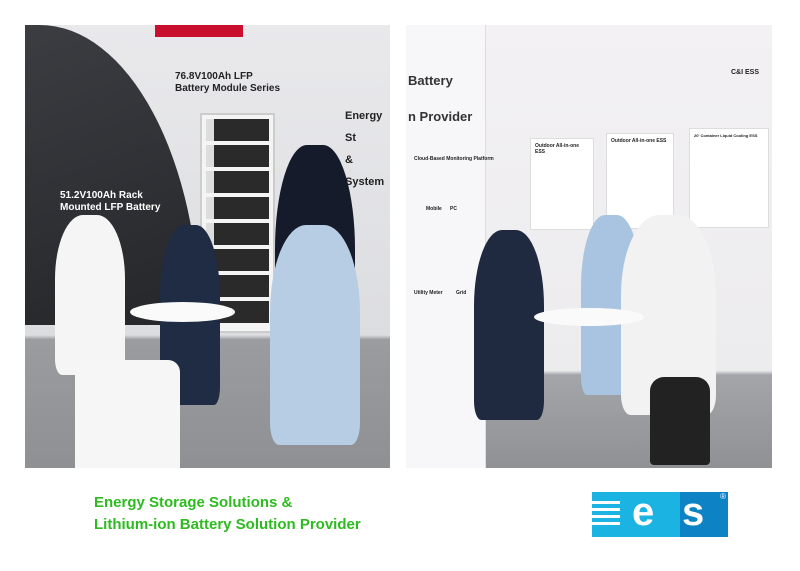  I want to click on label-pc: PC, so click(453, 209).